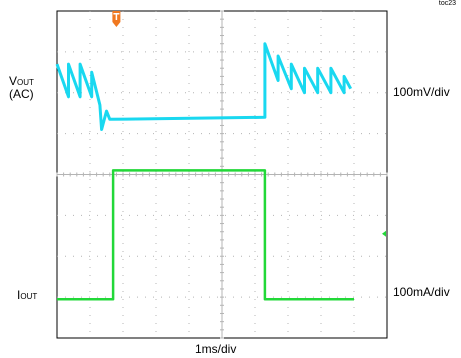  Describe the element at coordinates (384, 233) in the screenshot. I see `trigger-level-marker` at that location.